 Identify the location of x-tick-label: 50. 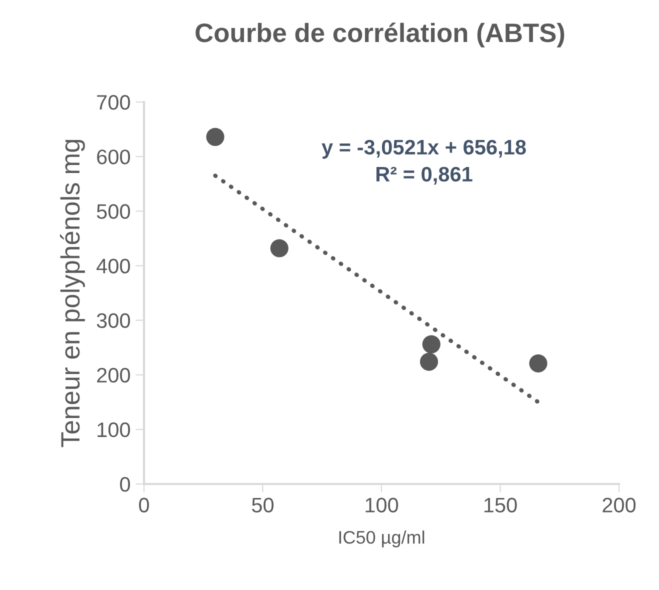
(263, 505).